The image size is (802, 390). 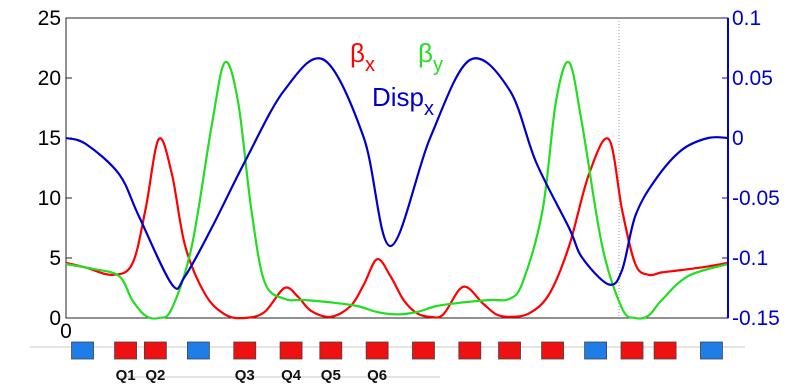 I want to click on right-tick-label: -0.15, so click(x=756, y=318).